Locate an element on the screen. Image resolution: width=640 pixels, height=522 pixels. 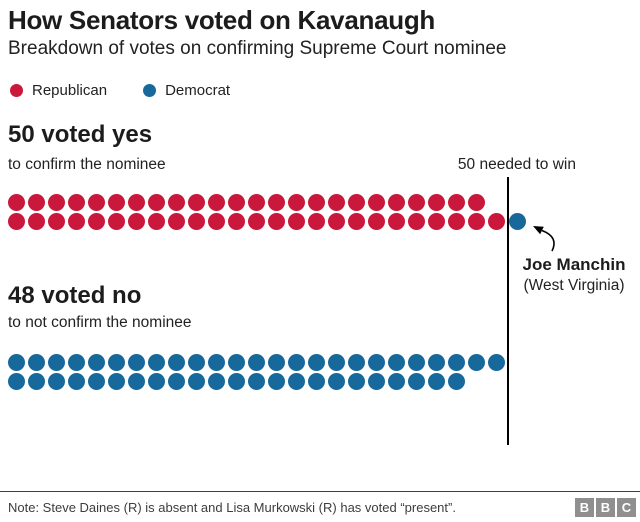
legend-item-democrat: Democrat is located at coordinates (186, 90).